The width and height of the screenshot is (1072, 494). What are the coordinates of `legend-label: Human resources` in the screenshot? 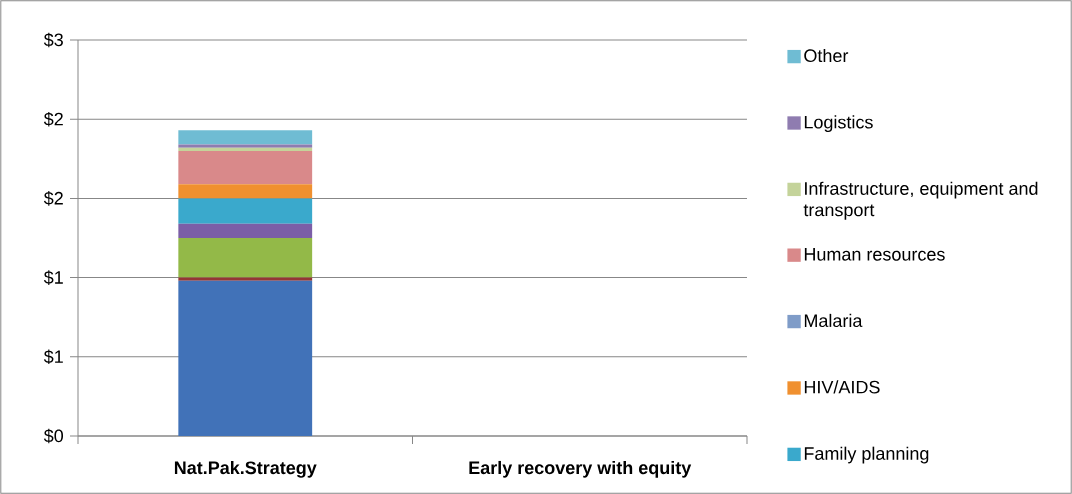 It's located at (874, 254).